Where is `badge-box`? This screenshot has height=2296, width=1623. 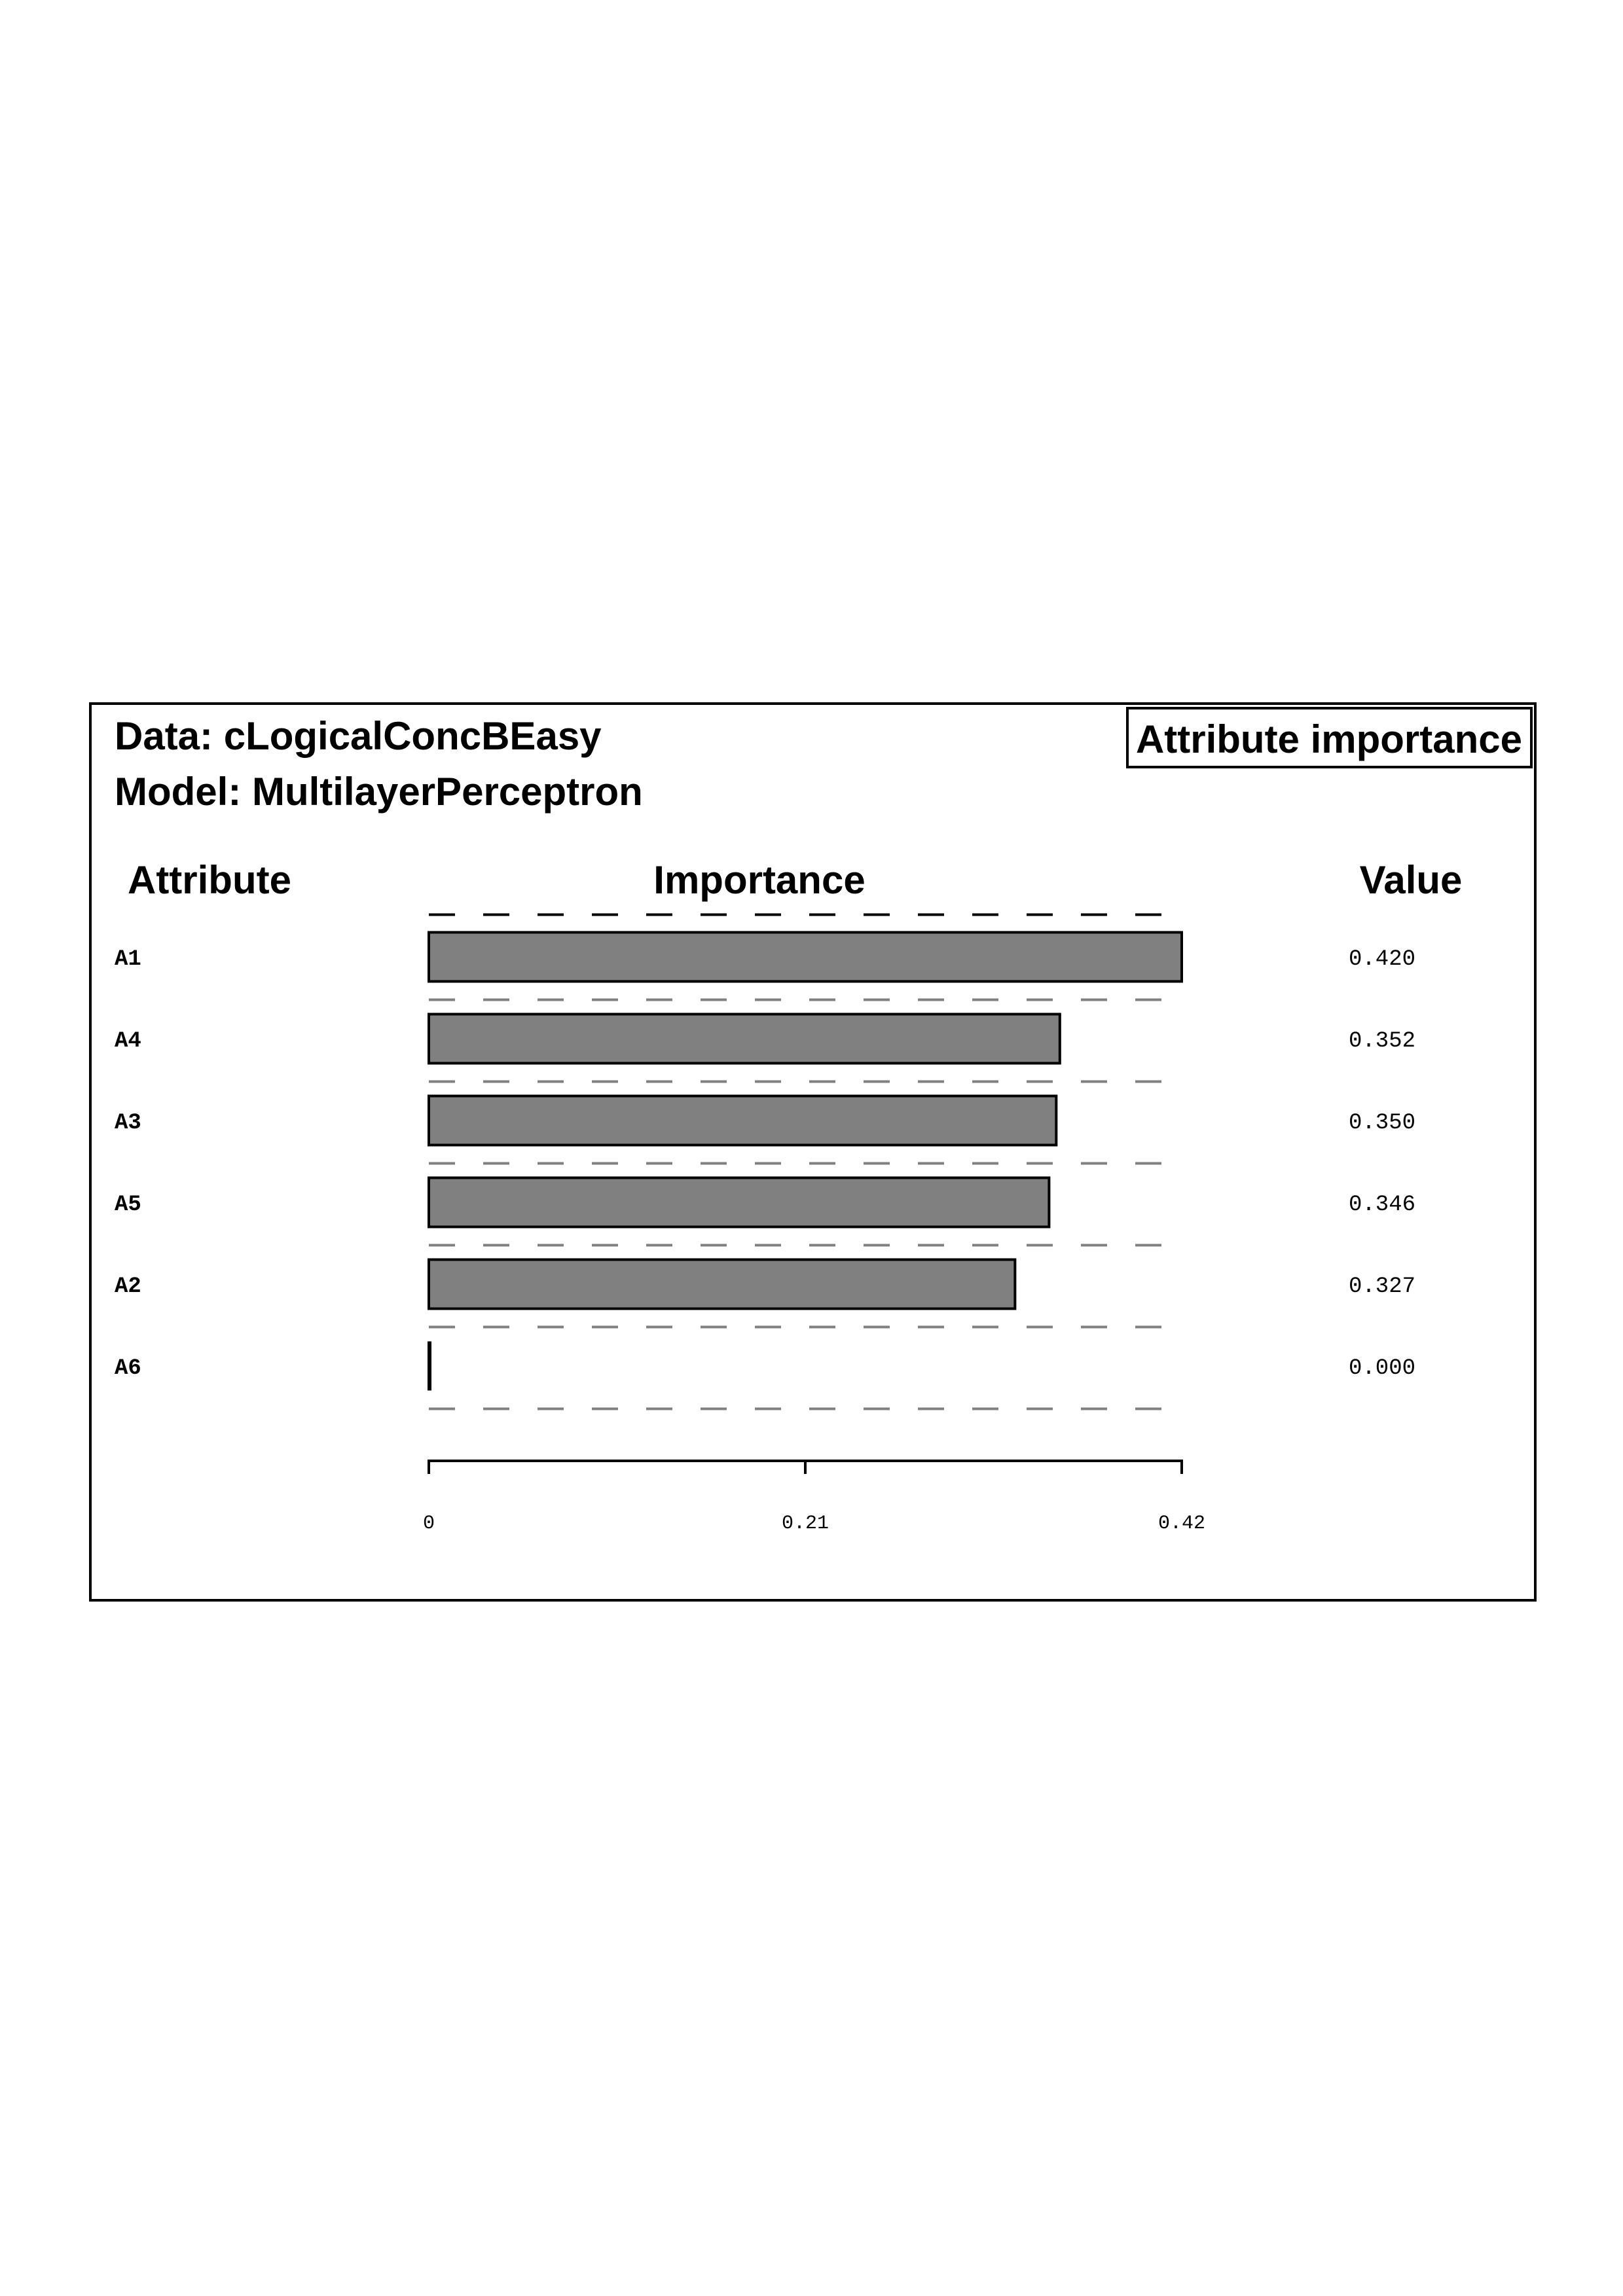
badge-box is located at coordinates (1329, 737).